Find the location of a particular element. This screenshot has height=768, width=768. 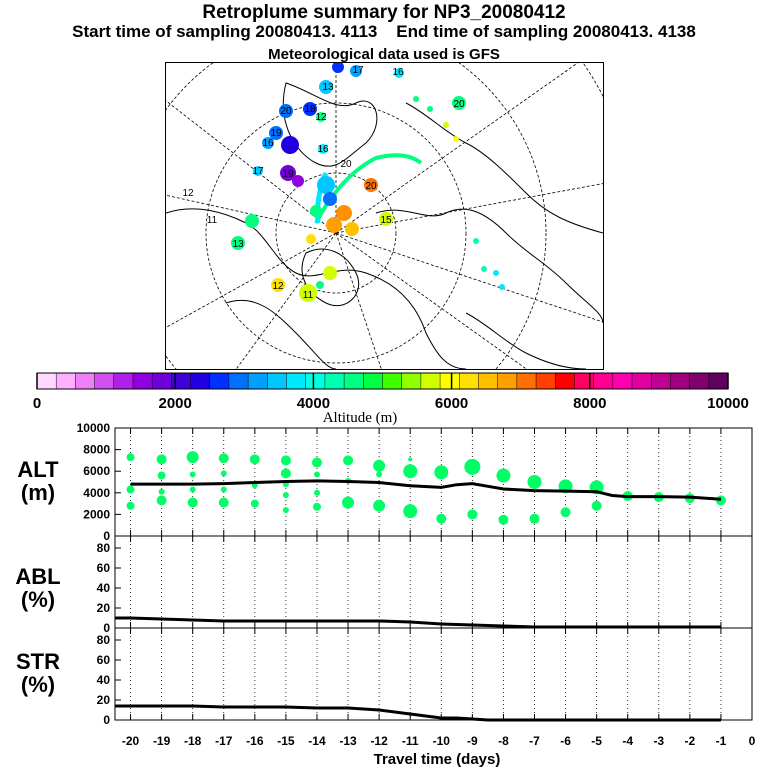

x-tick-label: -3 is located at coordinates (658, 741).